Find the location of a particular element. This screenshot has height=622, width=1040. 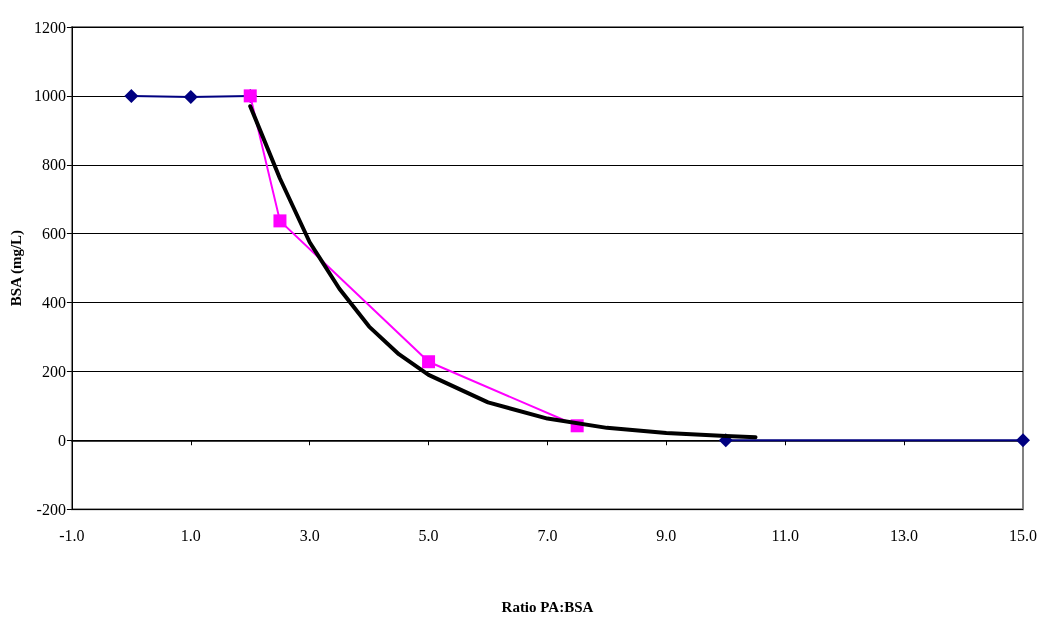

x-tick-label: 11.0 is located at coordinates (785, 535).